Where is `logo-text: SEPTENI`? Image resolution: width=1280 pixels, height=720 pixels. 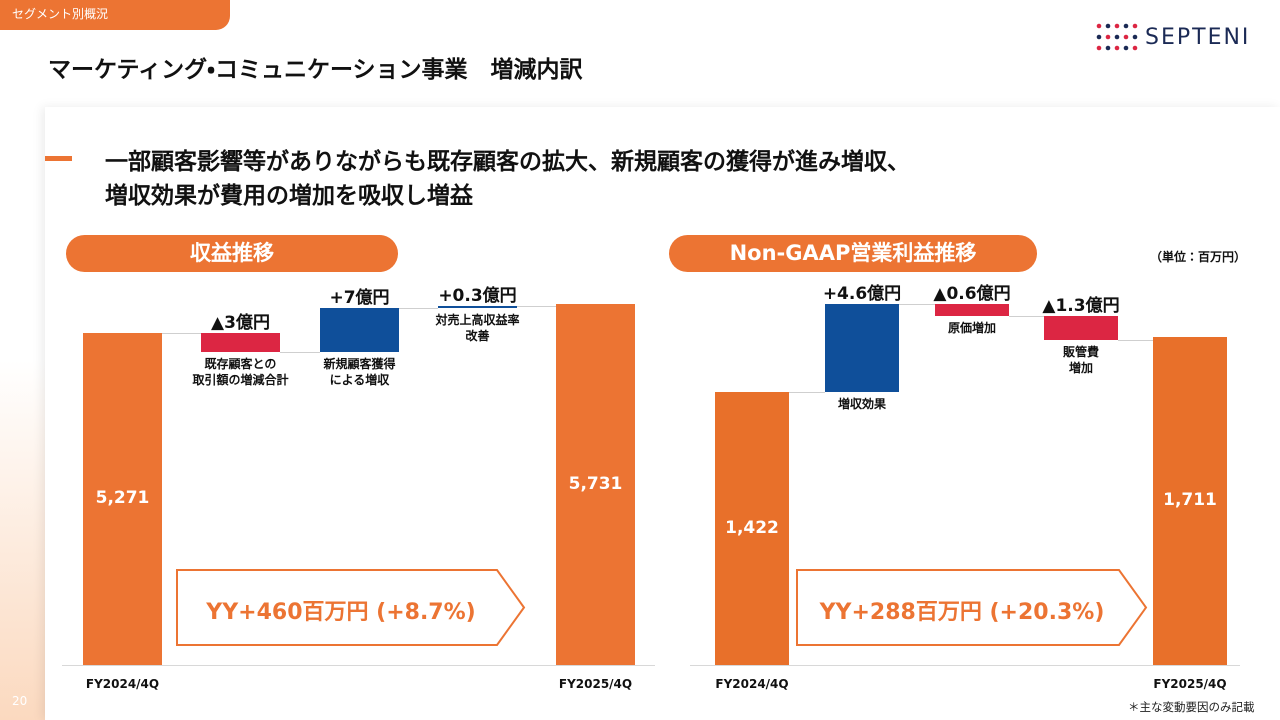 logo-text: SEPTENI is located at coordinates (1198, 37).